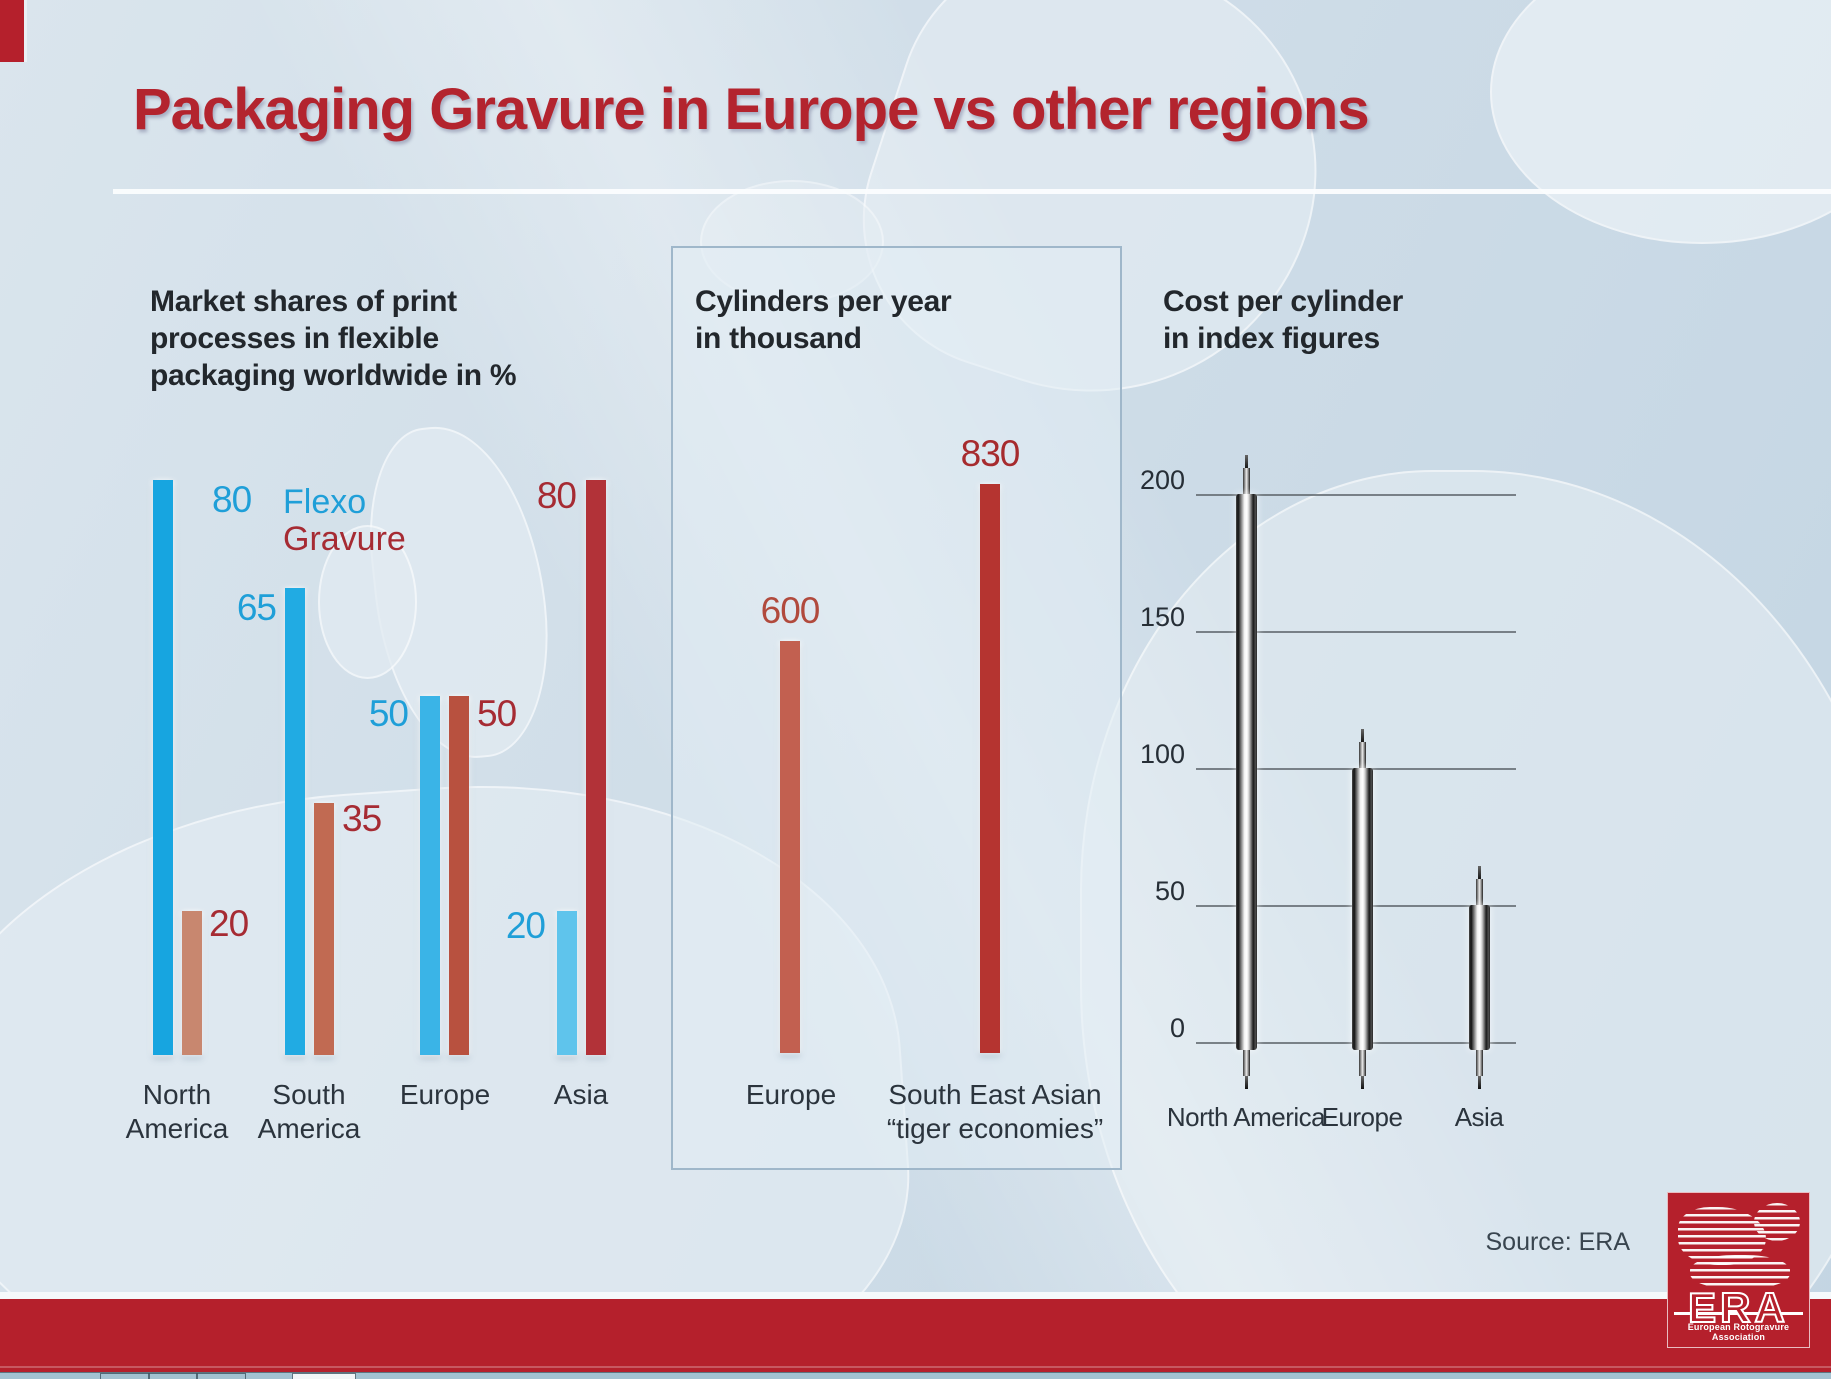  Describe the element at coordinates (915, 1295) in the screenshot. I see `footer-divider` at that location.